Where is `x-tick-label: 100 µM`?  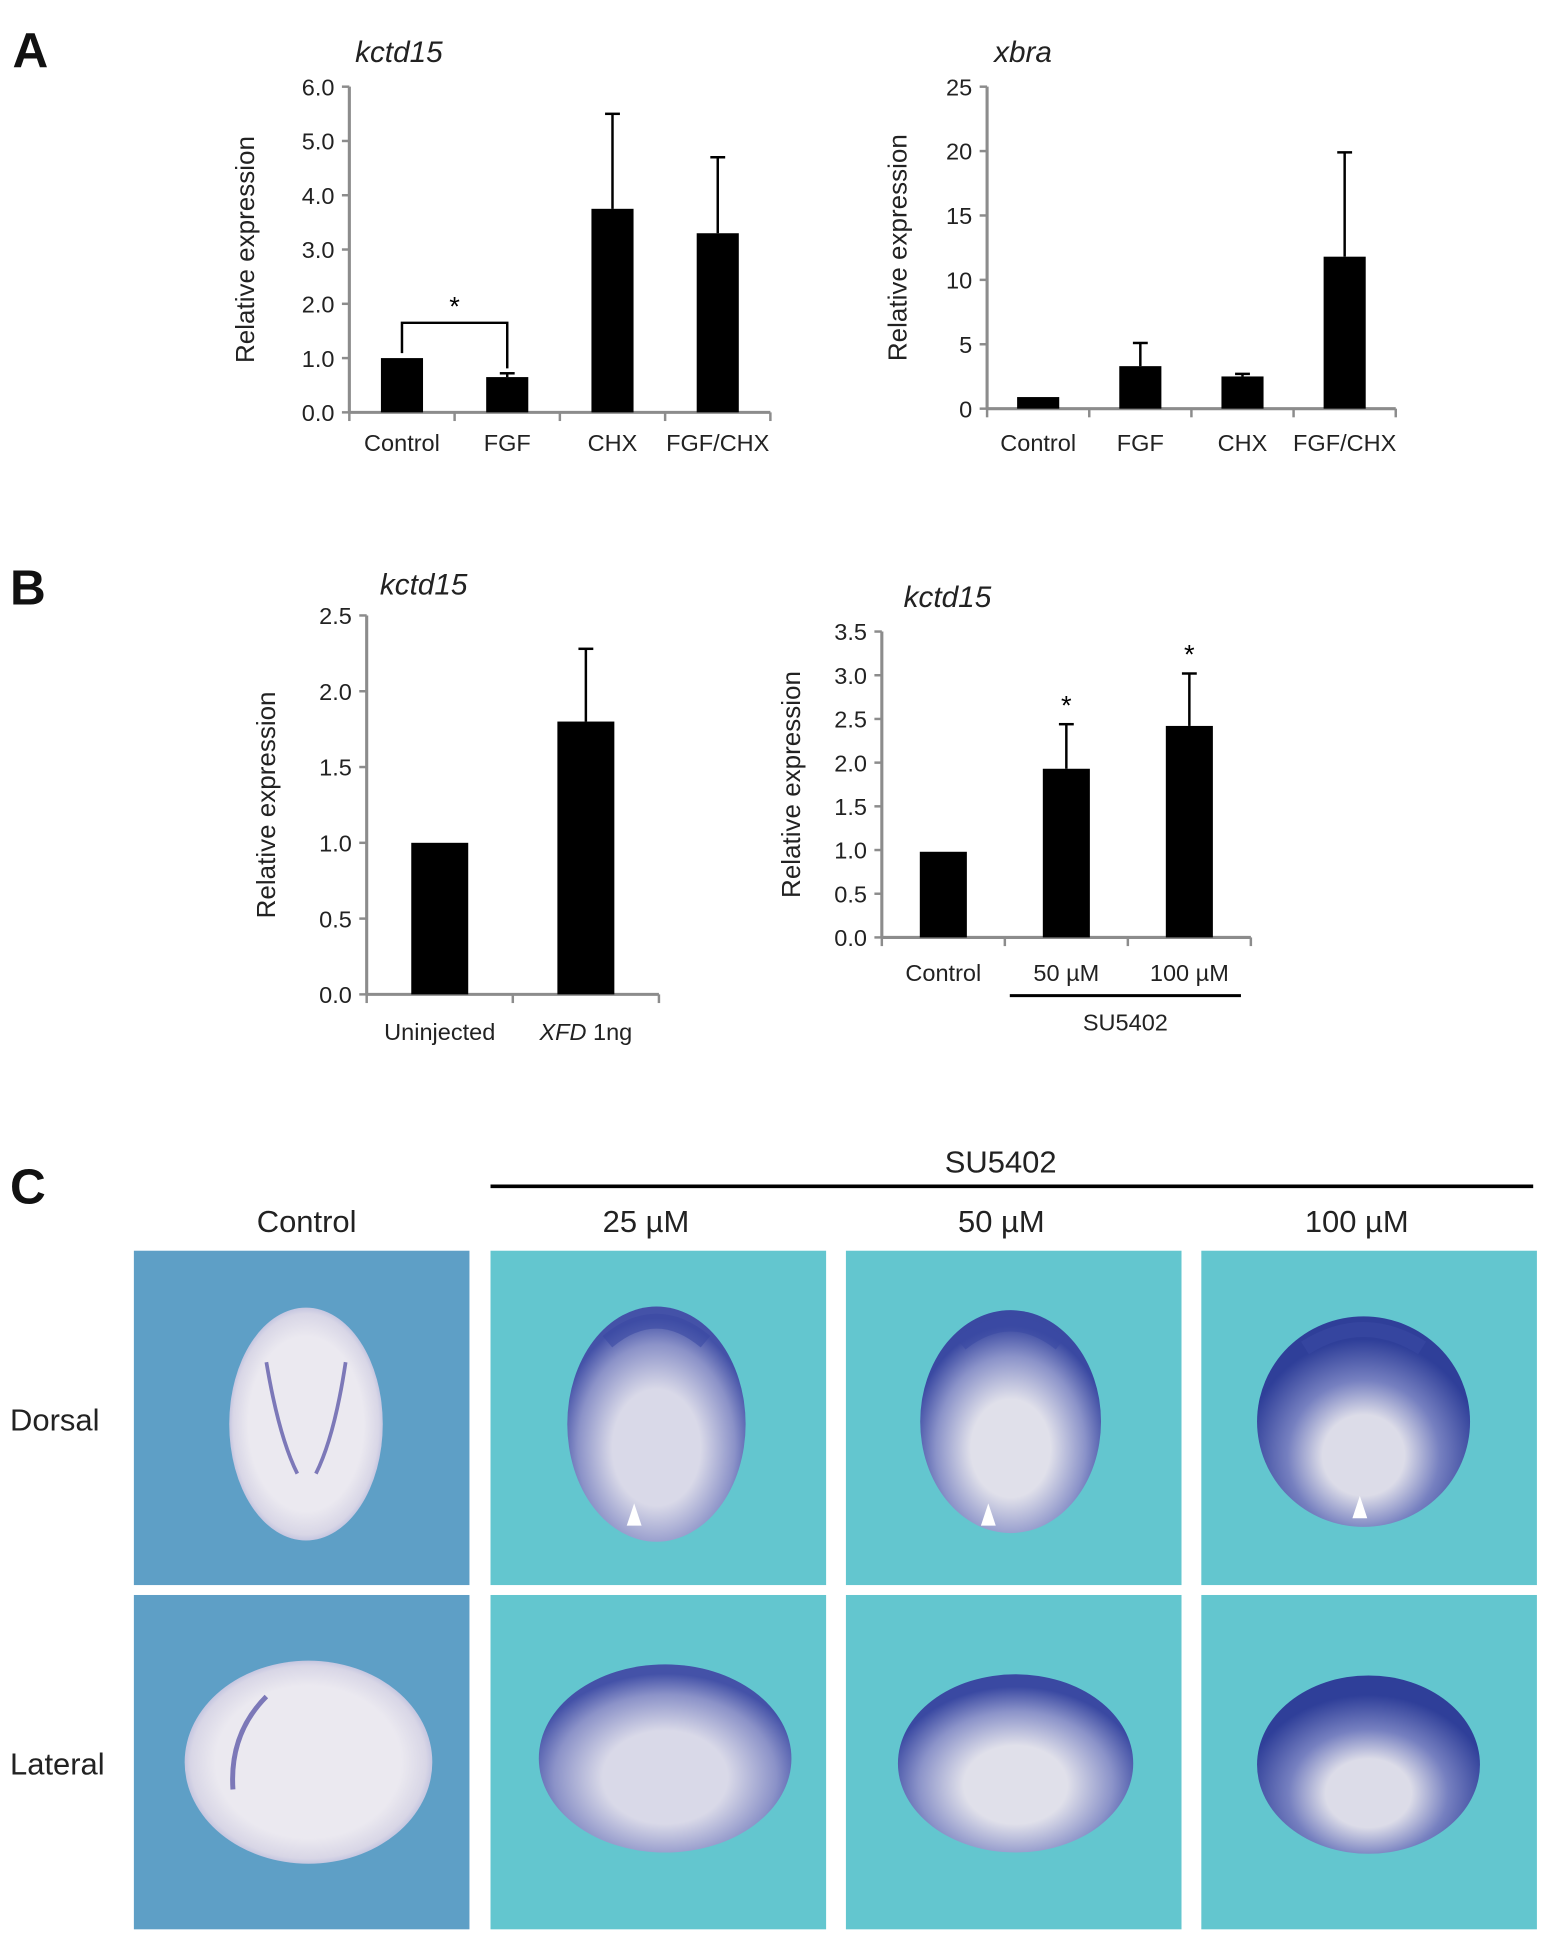 x-tick-label: 100 µM is located at coordinates (1189, 973).